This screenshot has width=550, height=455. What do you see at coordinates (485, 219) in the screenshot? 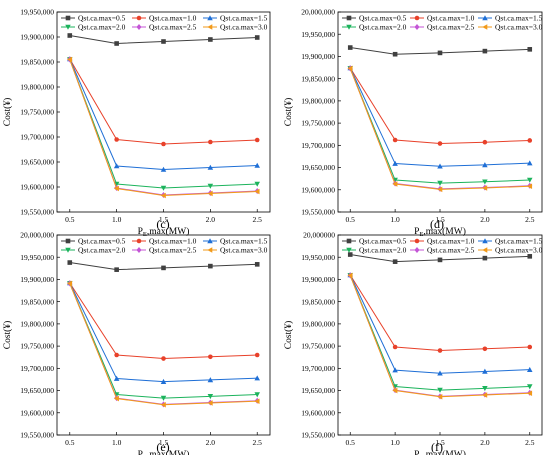
I see `x-tick-label: 2.0` at bounding box center [485, 219].